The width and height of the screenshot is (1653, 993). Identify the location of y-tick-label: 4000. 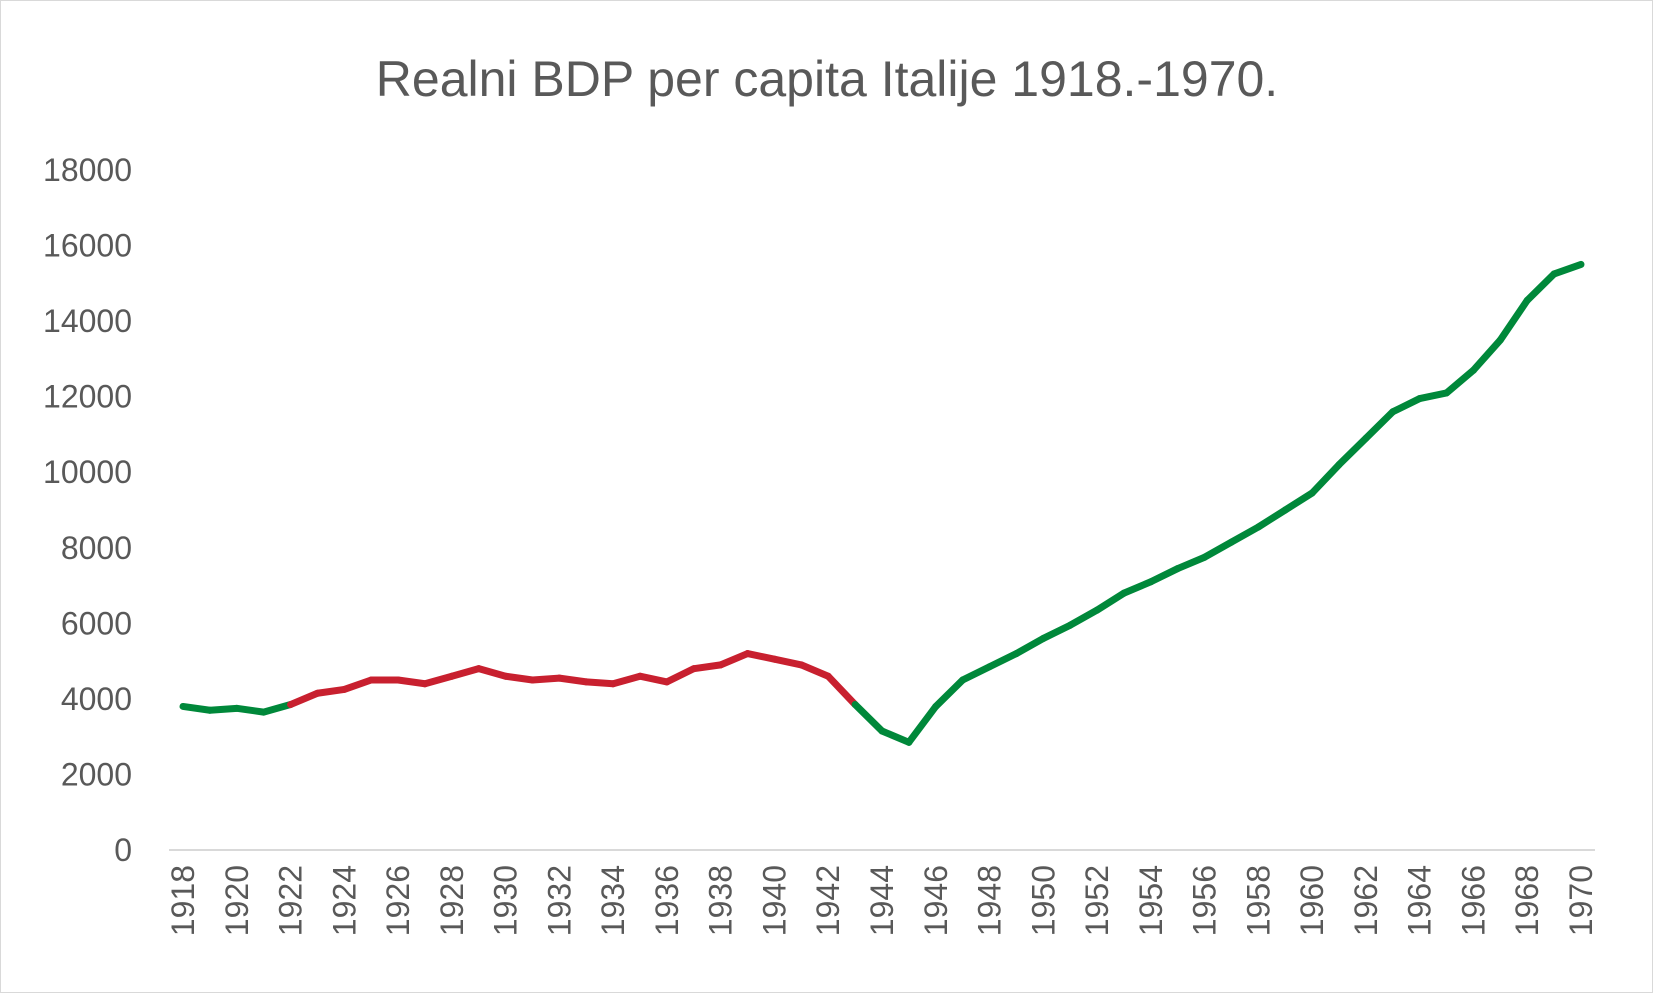
(96, 699).